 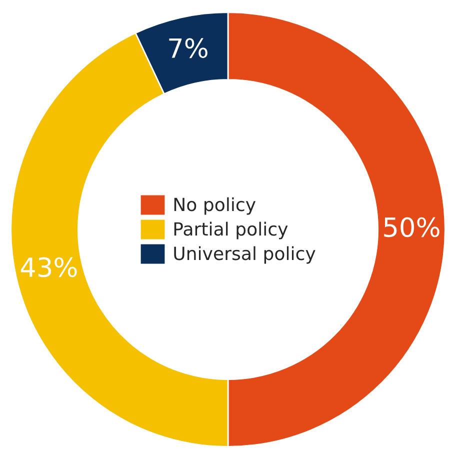 I want to click on legend-label: Universal policy, so click(x=245, y=255).